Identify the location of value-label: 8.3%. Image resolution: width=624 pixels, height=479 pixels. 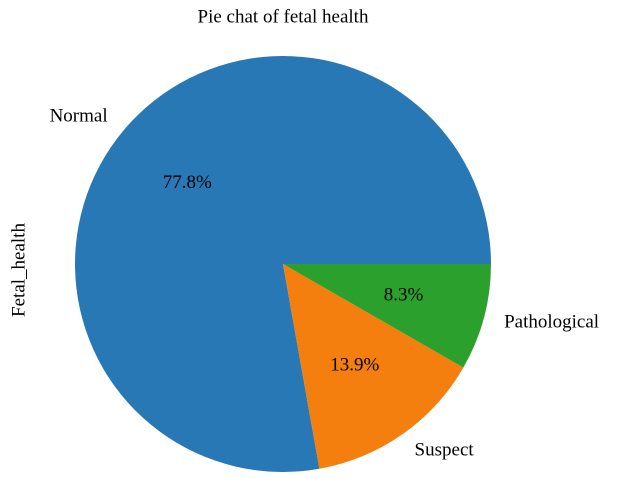
(404, 295).